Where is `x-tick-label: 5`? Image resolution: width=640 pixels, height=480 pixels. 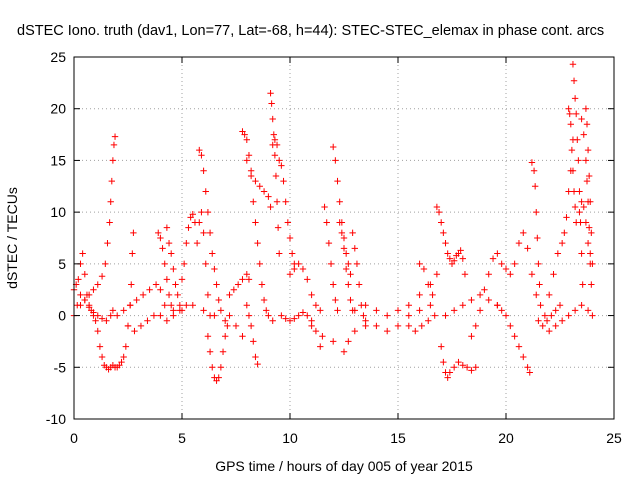
x-tick-label: 5 is located at coordinates (182, 438).